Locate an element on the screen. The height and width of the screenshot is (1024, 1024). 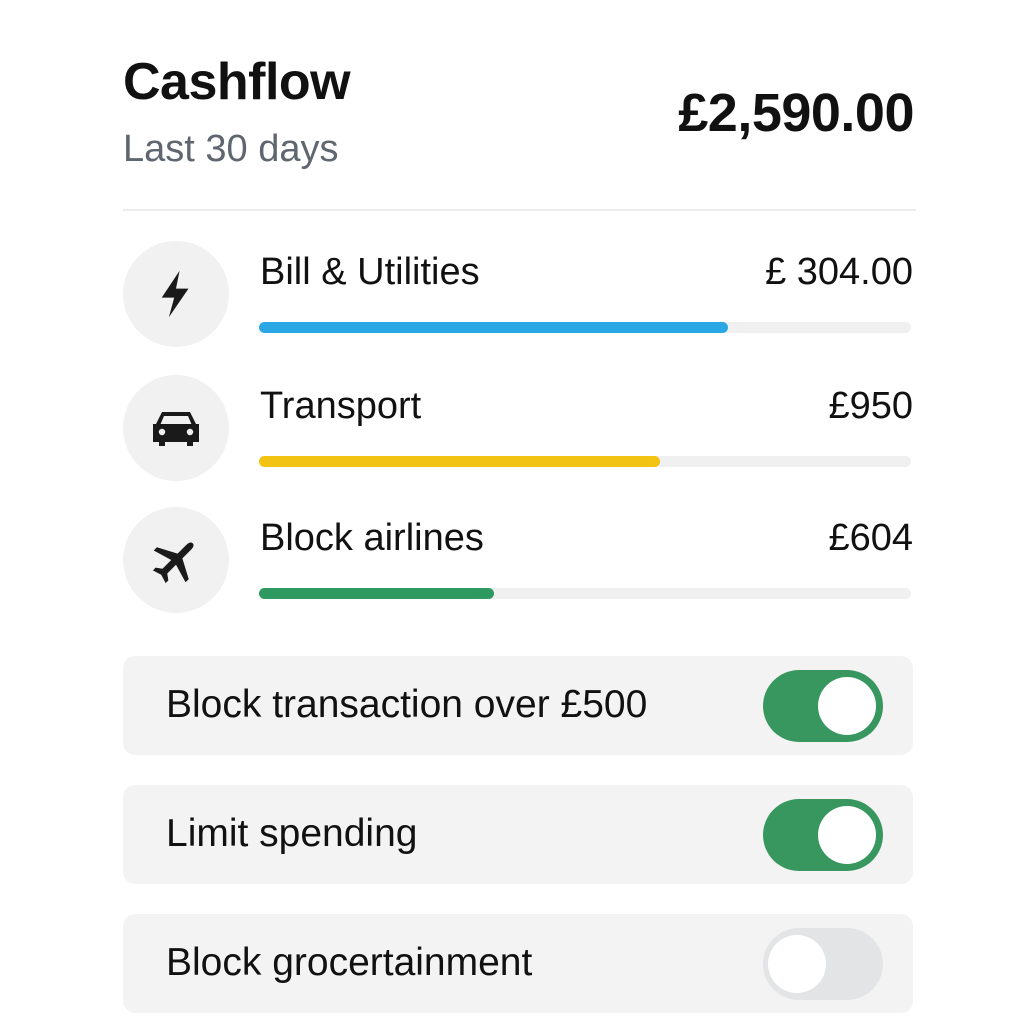
category-amount: £950 is located at coordinates (870, 406).